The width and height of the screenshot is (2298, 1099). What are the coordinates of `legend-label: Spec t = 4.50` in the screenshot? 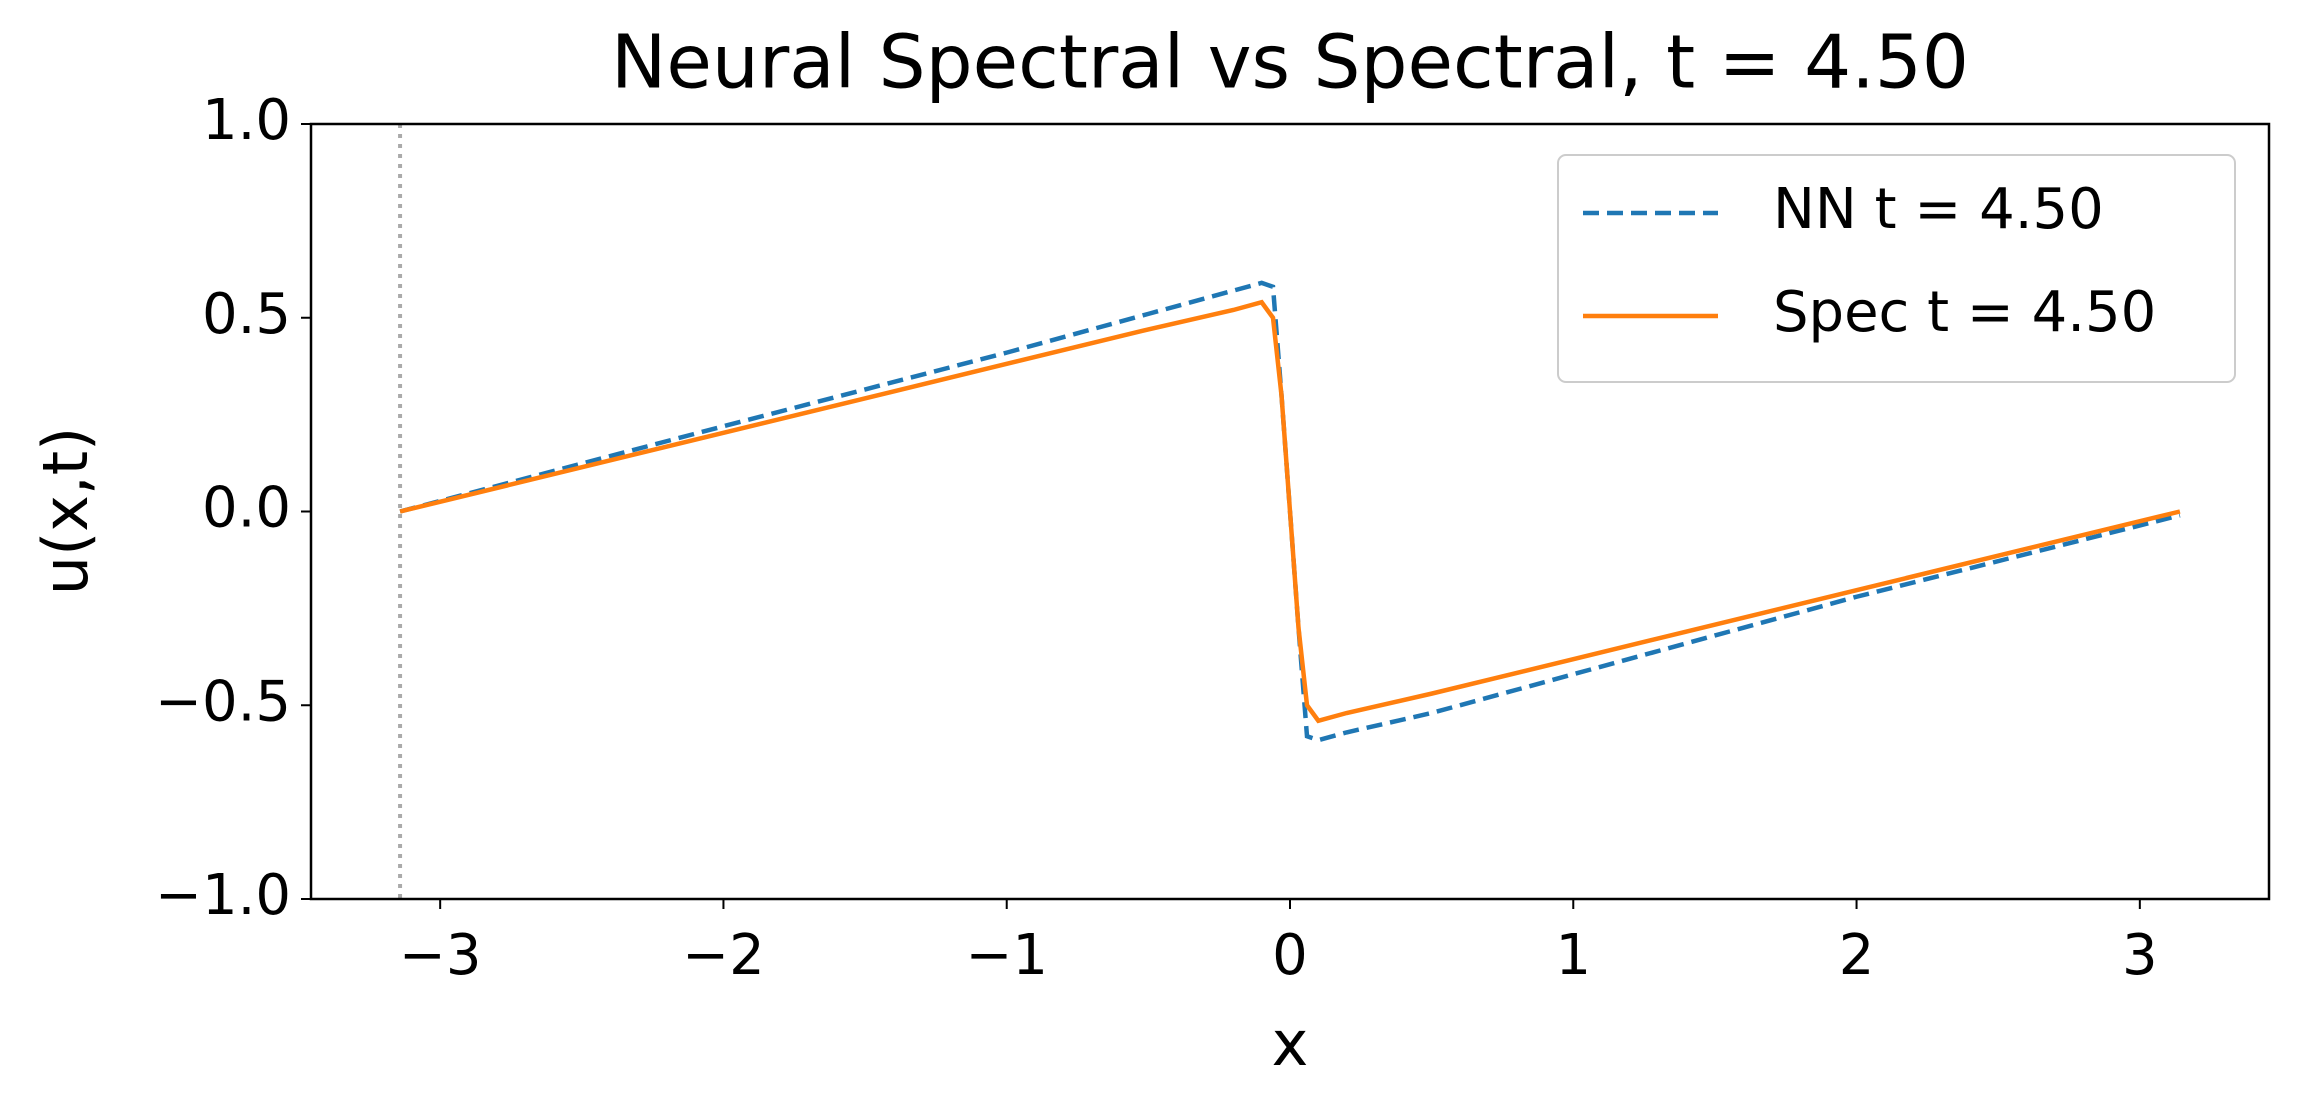 It's located at (1964, 312).